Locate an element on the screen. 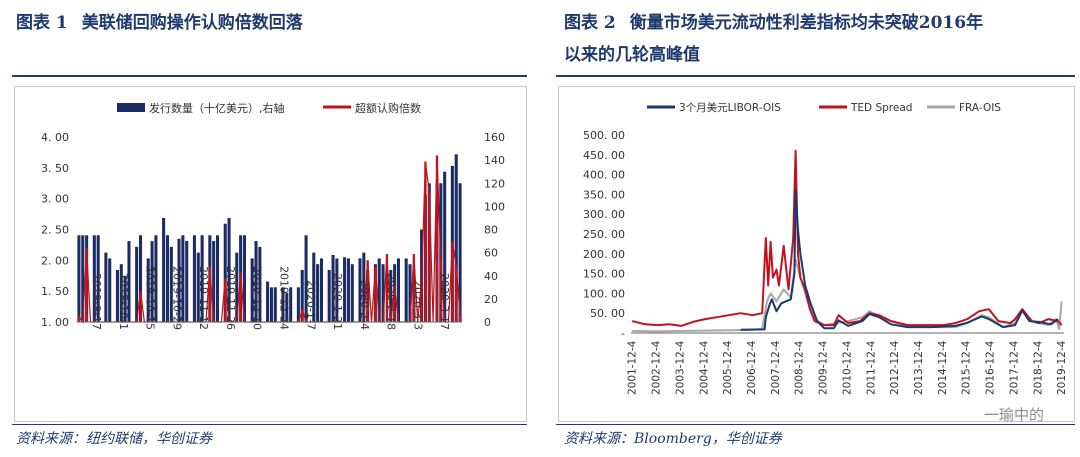 The image size is (1080, 457). y-tick-label: 250. 00 is located at coordinates (604, 234).